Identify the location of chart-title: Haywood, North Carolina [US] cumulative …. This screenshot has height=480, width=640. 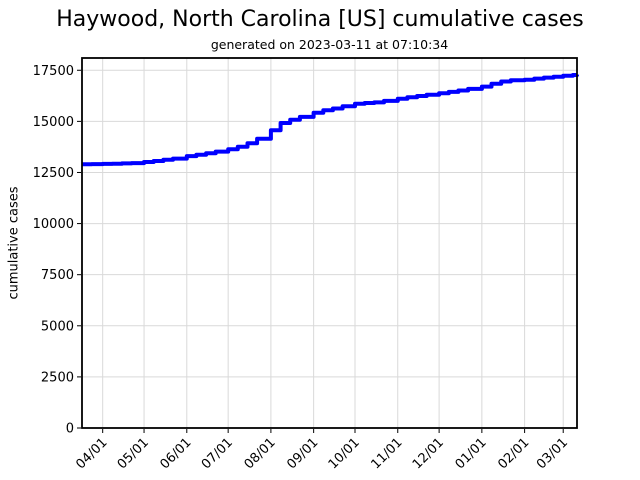
(320, 19).